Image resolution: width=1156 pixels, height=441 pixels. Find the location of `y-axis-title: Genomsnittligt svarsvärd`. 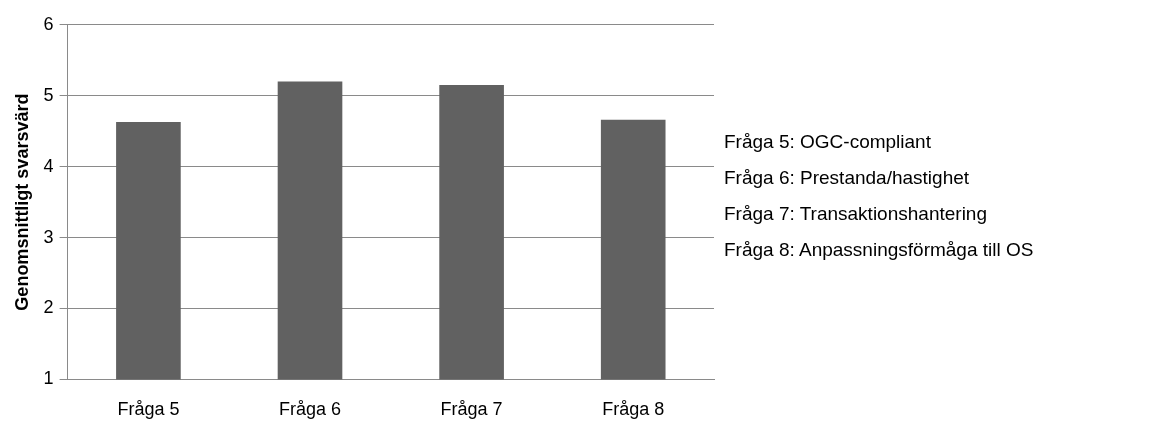

y-axis-title: Genomsnittligt svarsvärd is located at coordinates (21, 202).